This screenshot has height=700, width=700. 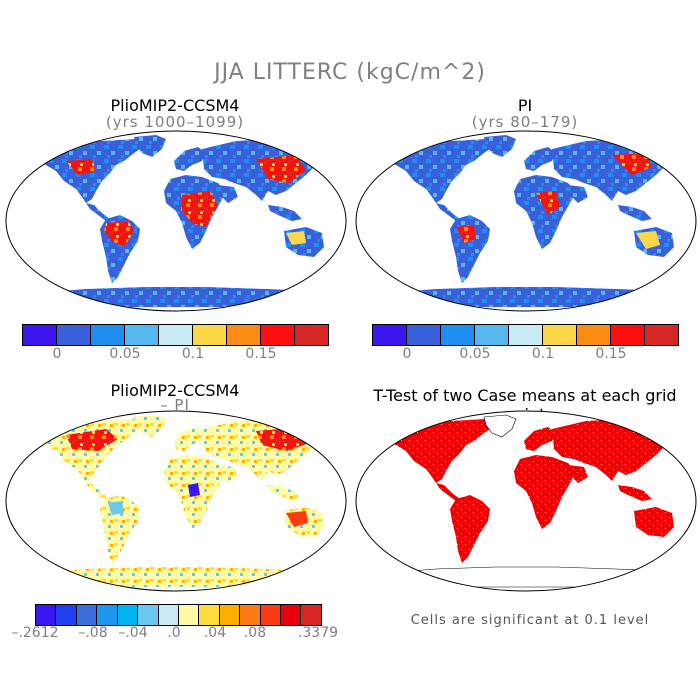 I want to click on panel-3-subtitle: – PI, so click(x=175, y=405).